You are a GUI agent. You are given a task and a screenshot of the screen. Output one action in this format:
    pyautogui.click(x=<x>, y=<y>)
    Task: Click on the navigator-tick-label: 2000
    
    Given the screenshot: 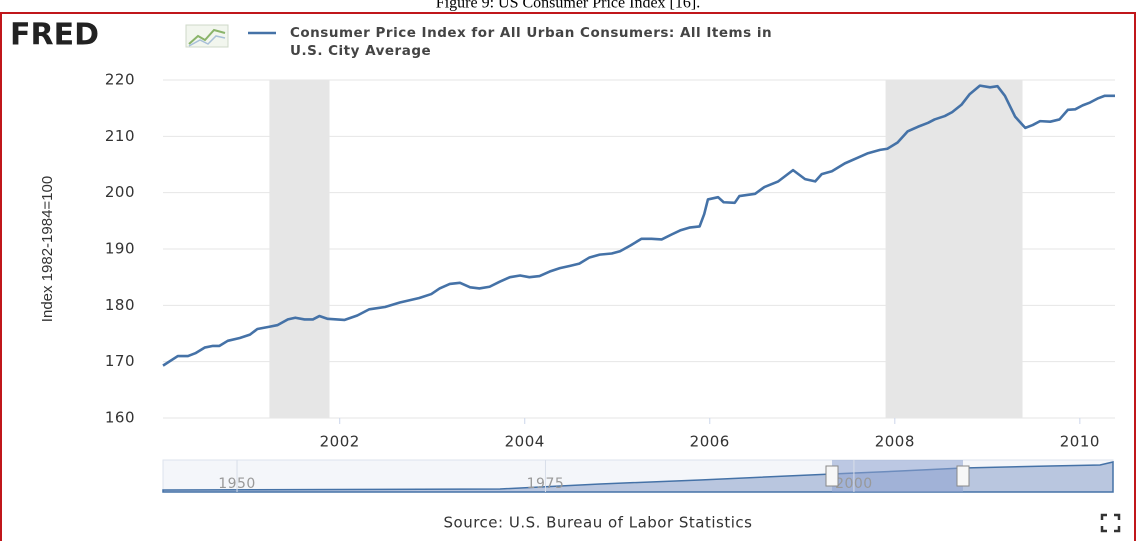 What is the action you would take?
    pyautogui.click(x=854, y=484)
    